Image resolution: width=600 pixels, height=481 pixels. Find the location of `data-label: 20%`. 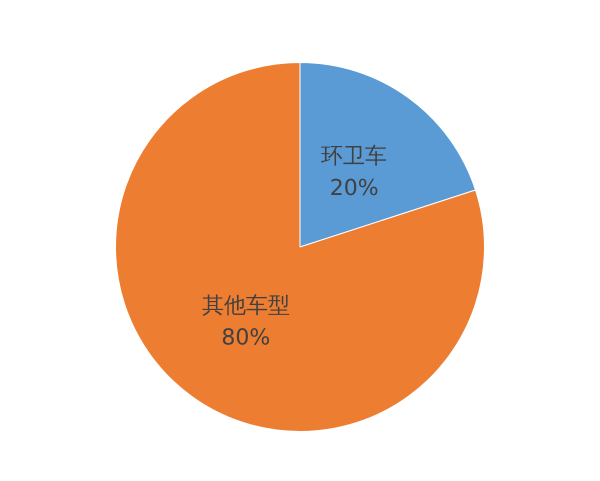

data-label: 20% is located at coordinates (354, 189).